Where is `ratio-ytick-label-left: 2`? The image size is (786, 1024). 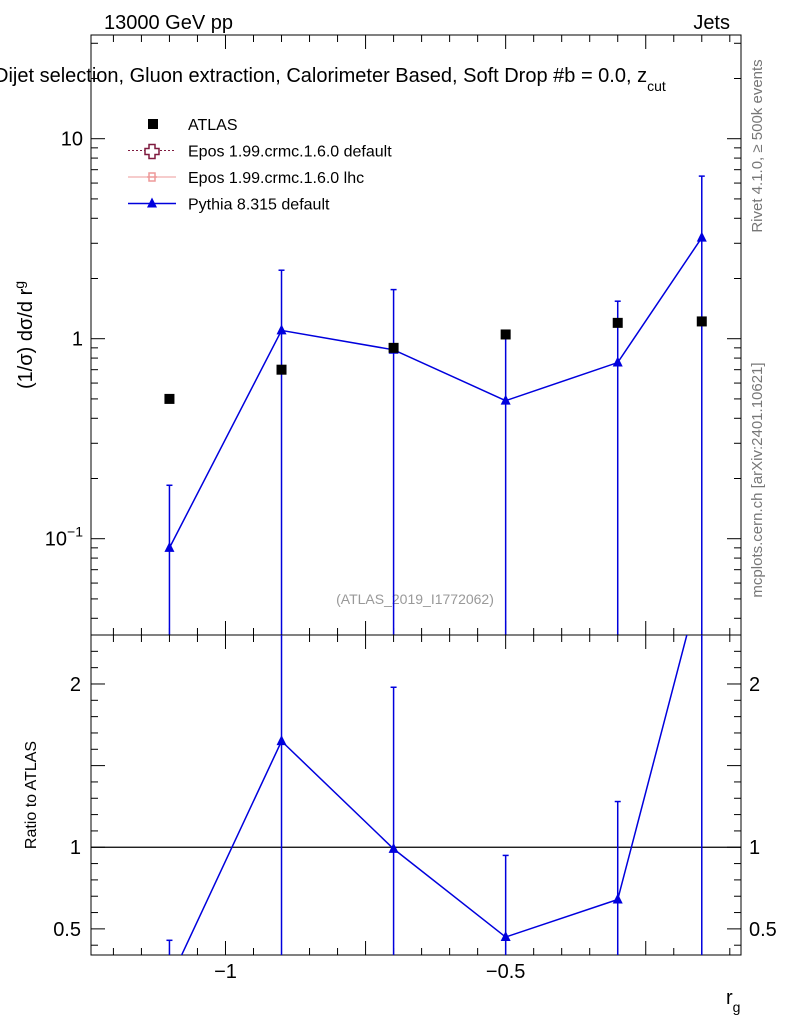
ratio-ytick-label-left: 2 is located at coordinates (75, 685).